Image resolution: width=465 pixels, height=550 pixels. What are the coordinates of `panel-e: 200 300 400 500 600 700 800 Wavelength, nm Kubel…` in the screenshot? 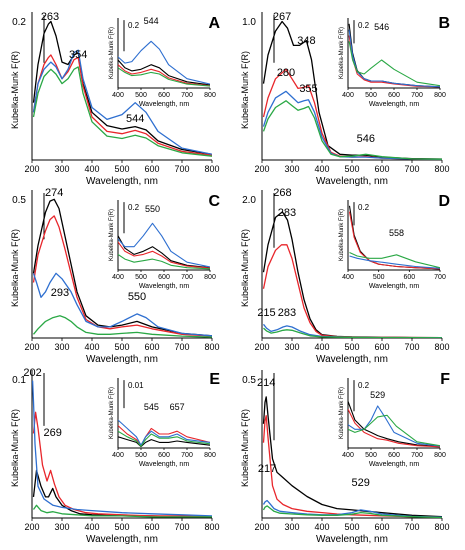 It's located at (115, 456).